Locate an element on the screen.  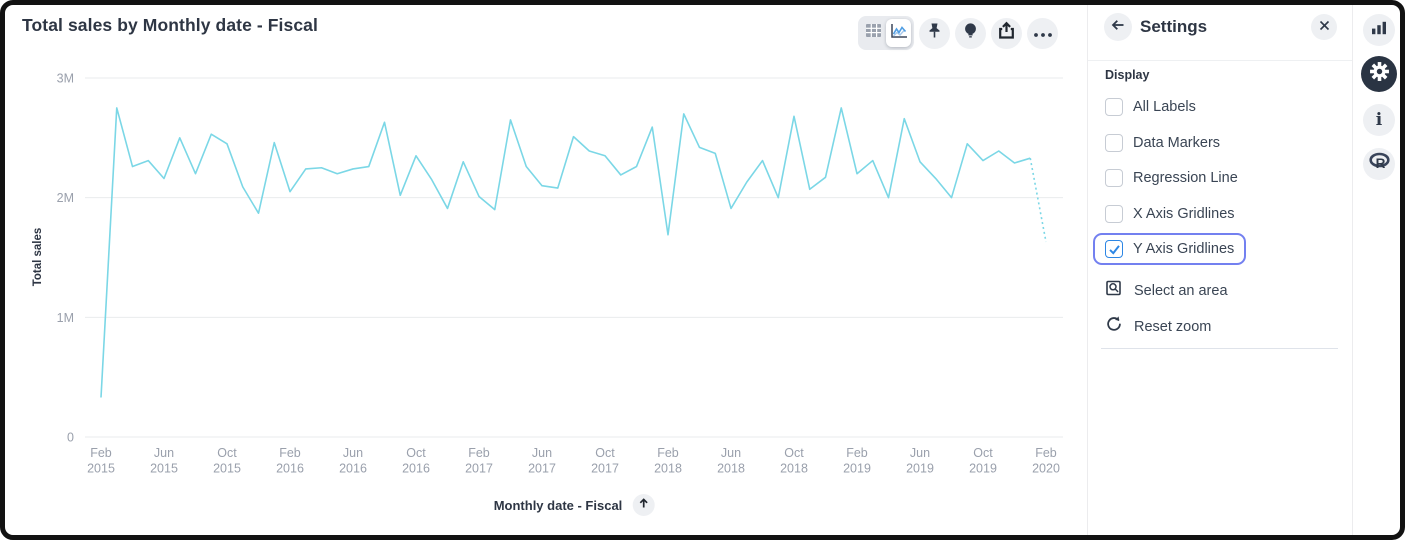
checkbox-label: Y Axis Gridlines is located at coordinates (1184, 249).